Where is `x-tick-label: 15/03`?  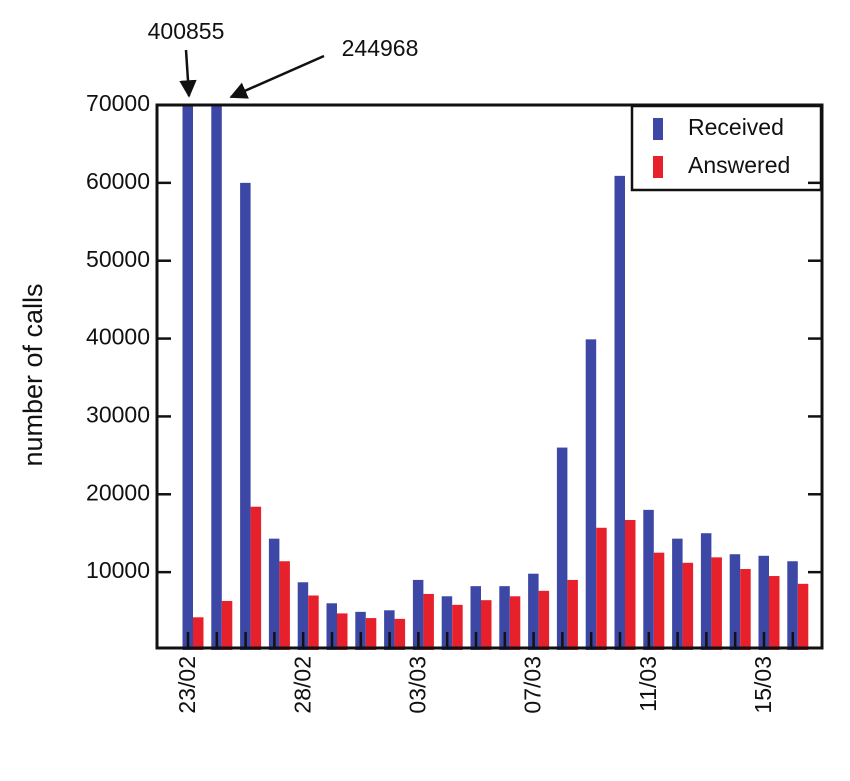 x-tick-label: 15/03 is located at coordinates (763, 685).